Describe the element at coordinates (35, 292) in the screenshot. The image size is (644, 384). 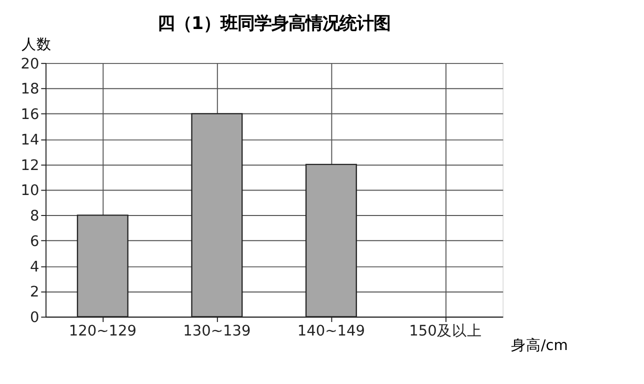
I see `y-tick-label: 2` at that location.